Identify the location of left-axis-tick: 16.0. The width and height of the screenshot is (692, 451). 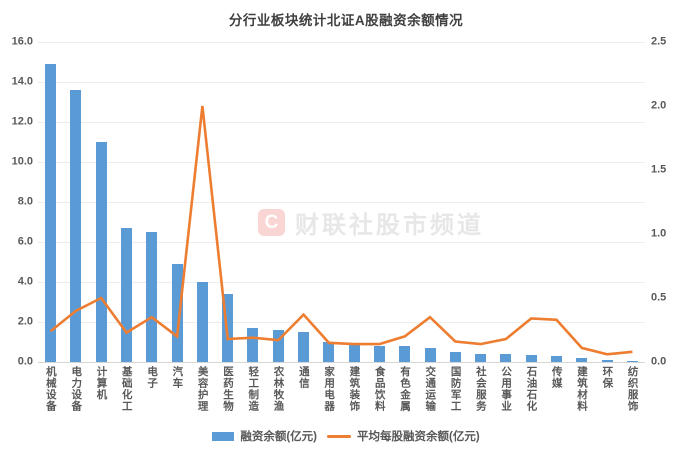
(22, 41).